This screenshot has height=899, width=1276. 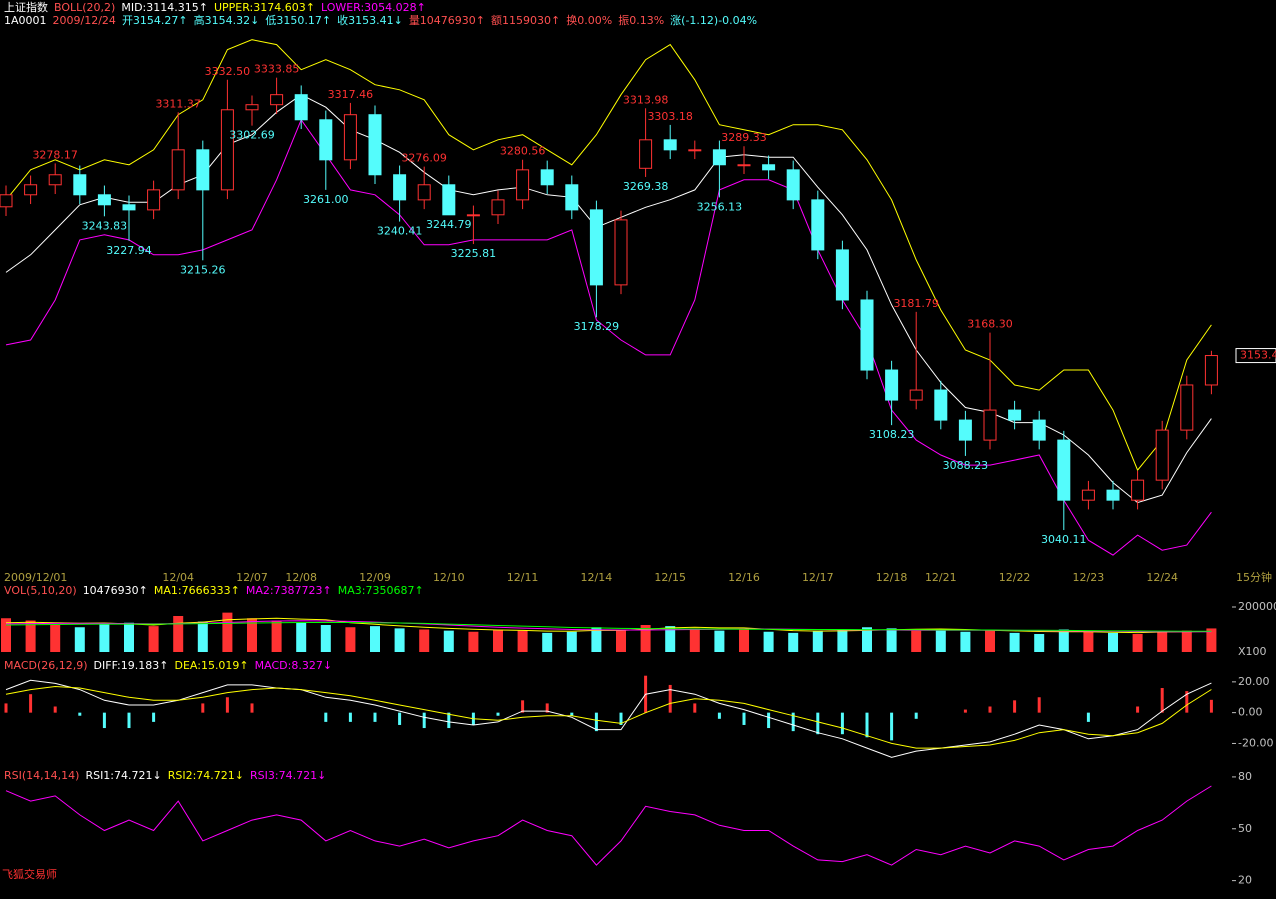 What do you see at coordinates (589, 20) in the screenshot?
I see `header-item: 换0.00%` at bounding box center [589, 20].